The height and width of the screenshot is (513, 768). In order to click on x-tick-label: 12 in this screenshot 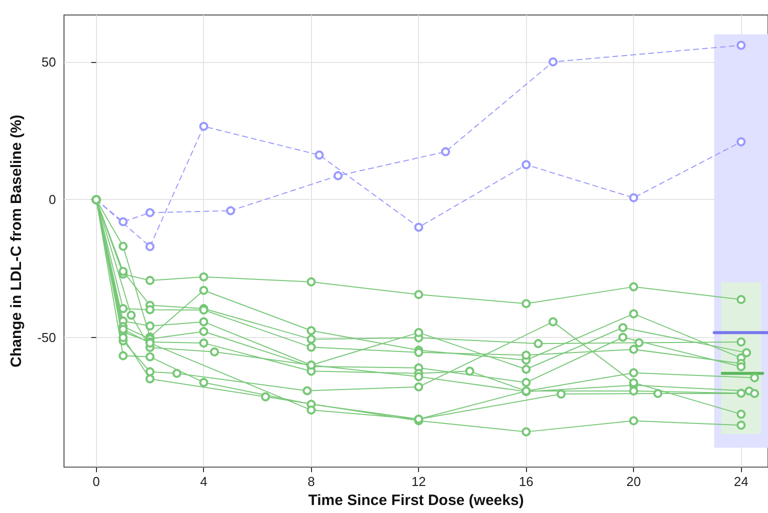, I will do `click(418, 482)`.